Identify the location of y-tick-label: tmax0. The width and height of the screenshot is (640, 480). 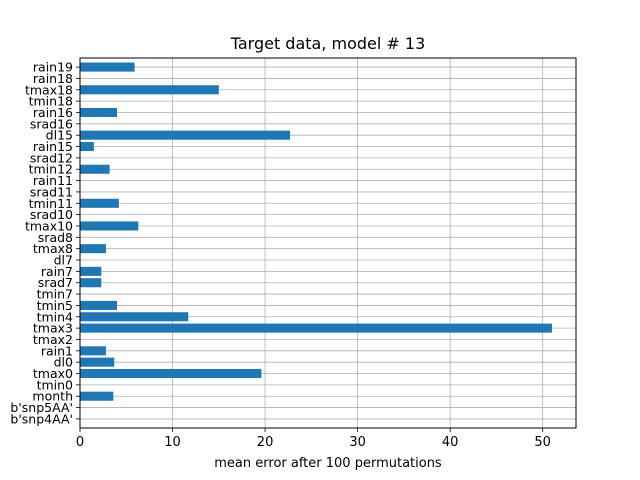
(53, 373).